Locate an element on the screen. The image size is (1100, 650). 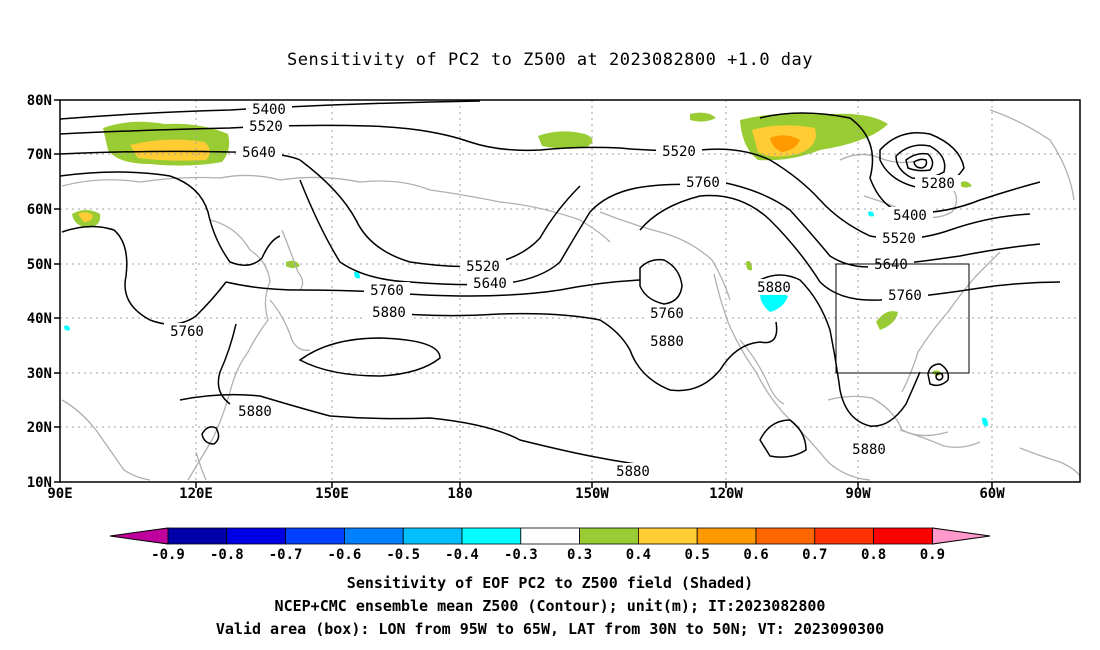
valid-area-box is located at coordinates (902, 318).